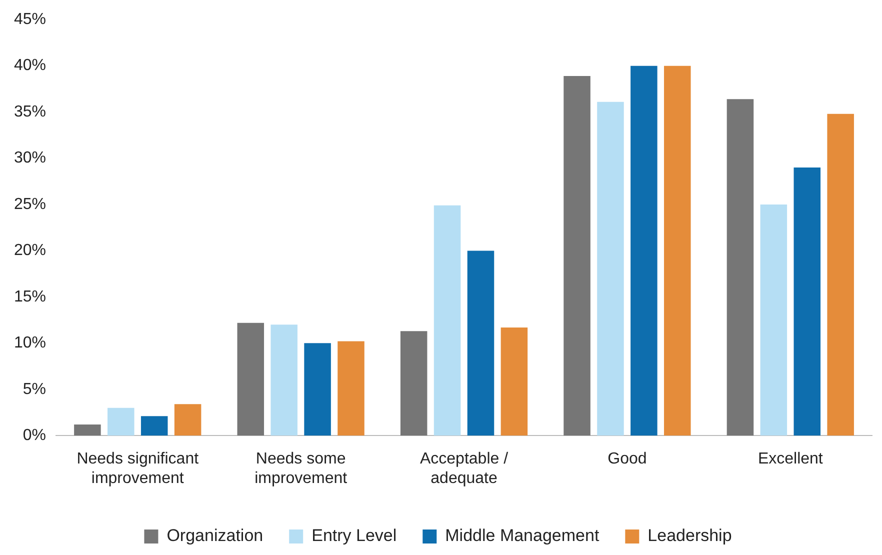 Image resolution: width=882 pixels, height=555 pixels. What do you see at coordinates (34, 389) in the screenshot?
I see `y-tick-label: 5%` at bounding box center [34, 389].